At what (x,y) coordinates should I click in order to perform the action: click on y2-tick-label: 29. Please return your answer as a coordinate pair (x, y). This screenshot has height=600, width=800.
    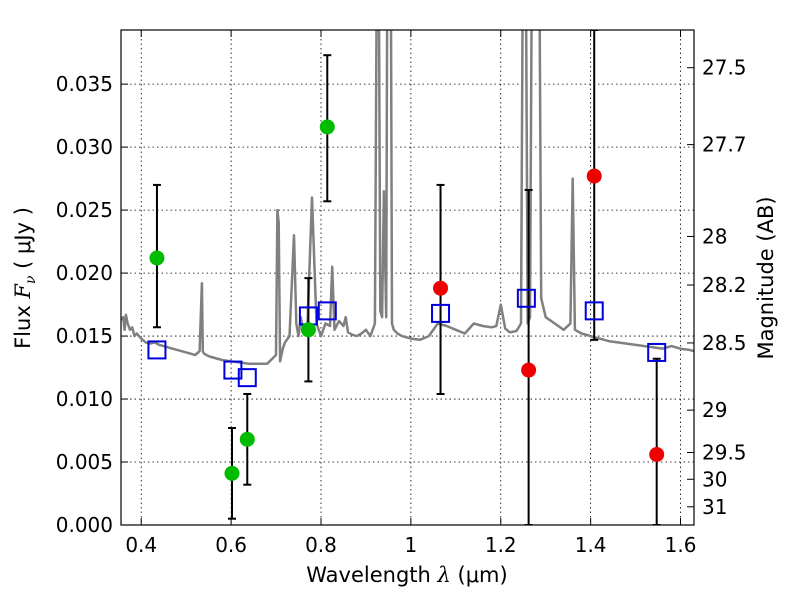
    Looking at the image, I should click on (714, 410).